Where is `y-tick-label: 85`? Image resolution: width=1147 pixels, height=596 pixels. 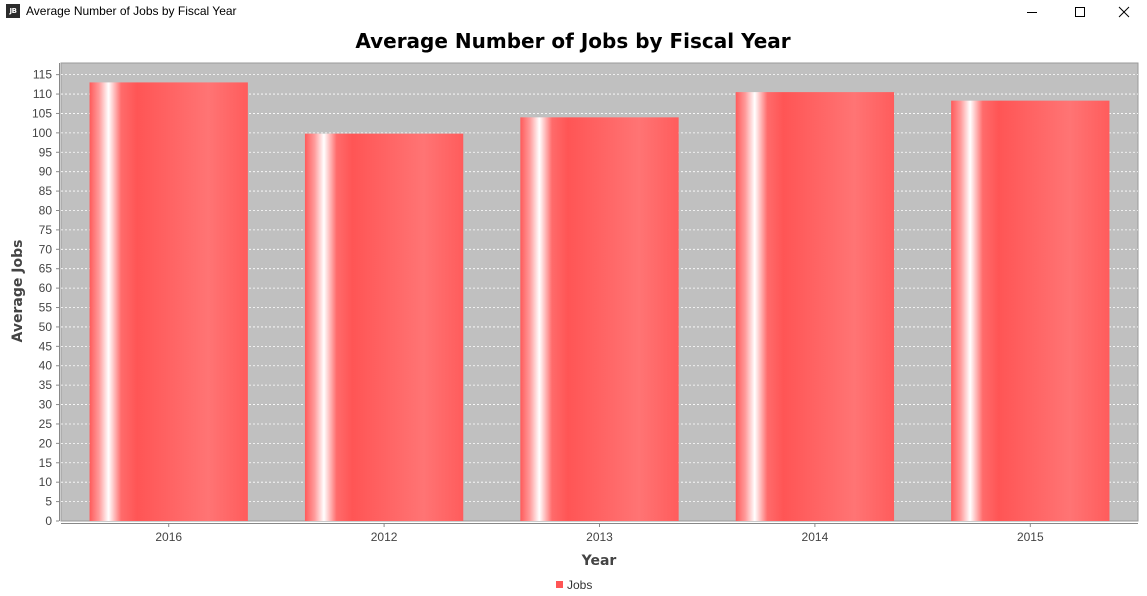 y-tick-label: 85 is located at coordinates (46, 191).